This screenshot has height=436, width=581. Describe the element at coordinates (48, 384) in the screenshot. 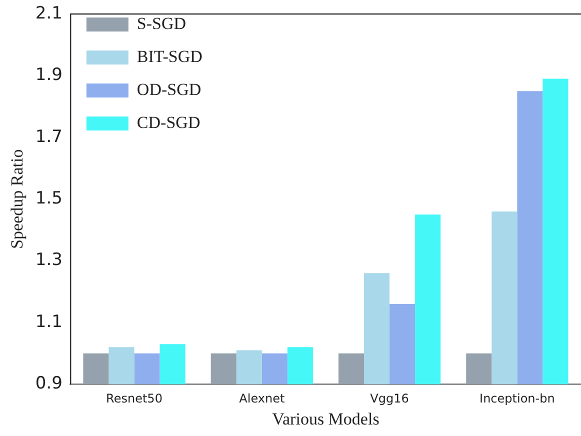

I see `y-tick-label: 0.9` at that location.